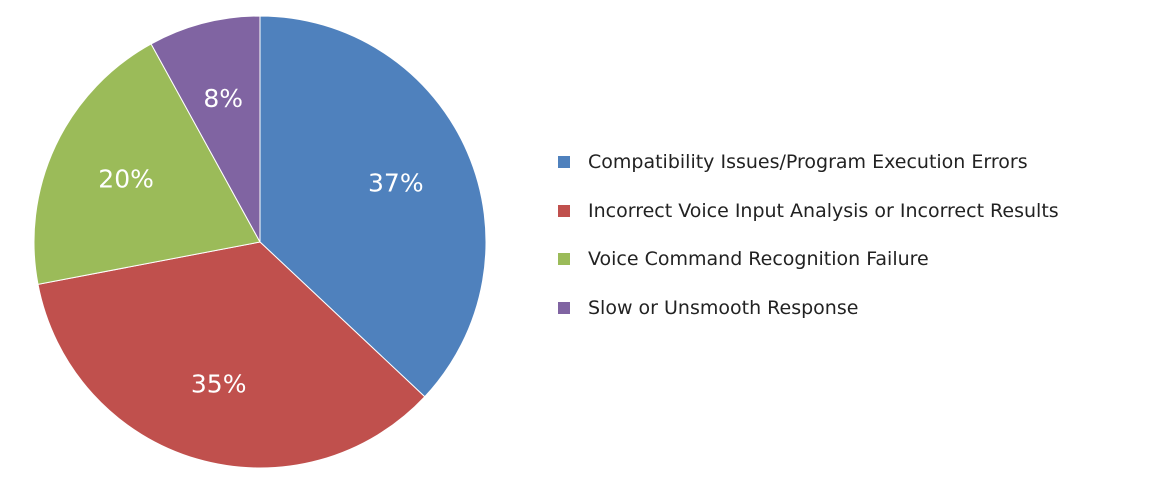 The image size is (1151, 491). Describe the element at coordinates (219, 384) in the screenshot. I see `pie-slice-label: 35%` at that location.